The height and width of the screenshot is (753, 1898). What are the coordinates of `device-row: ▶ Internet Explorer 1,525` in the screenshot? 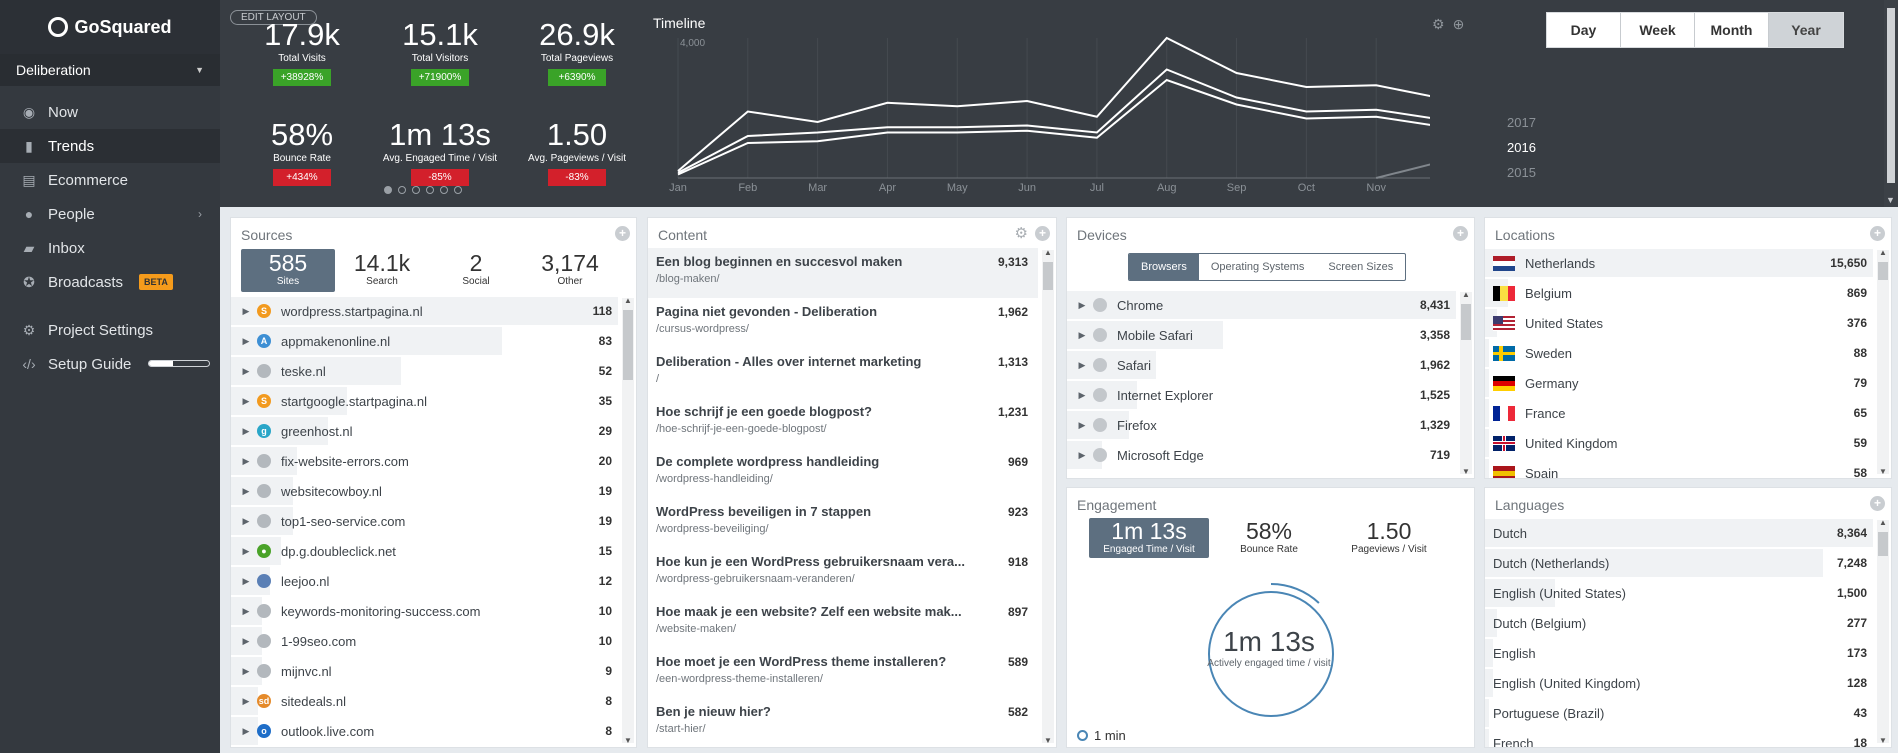 It's located at (1261, 395).